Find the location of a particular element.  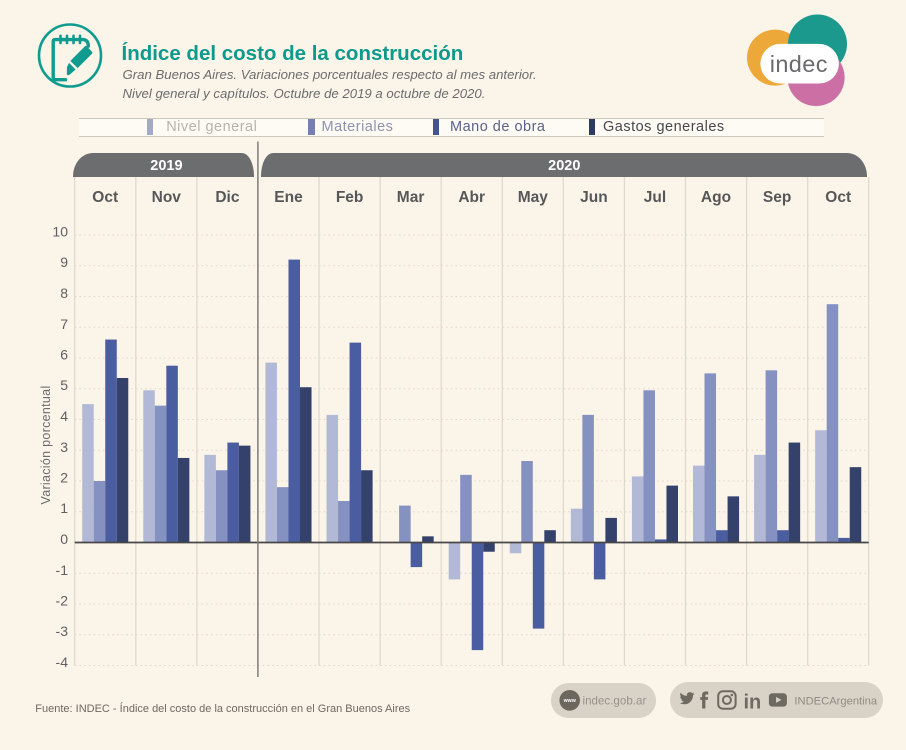

svg-text: -3 is located at coordinates (62, 631).